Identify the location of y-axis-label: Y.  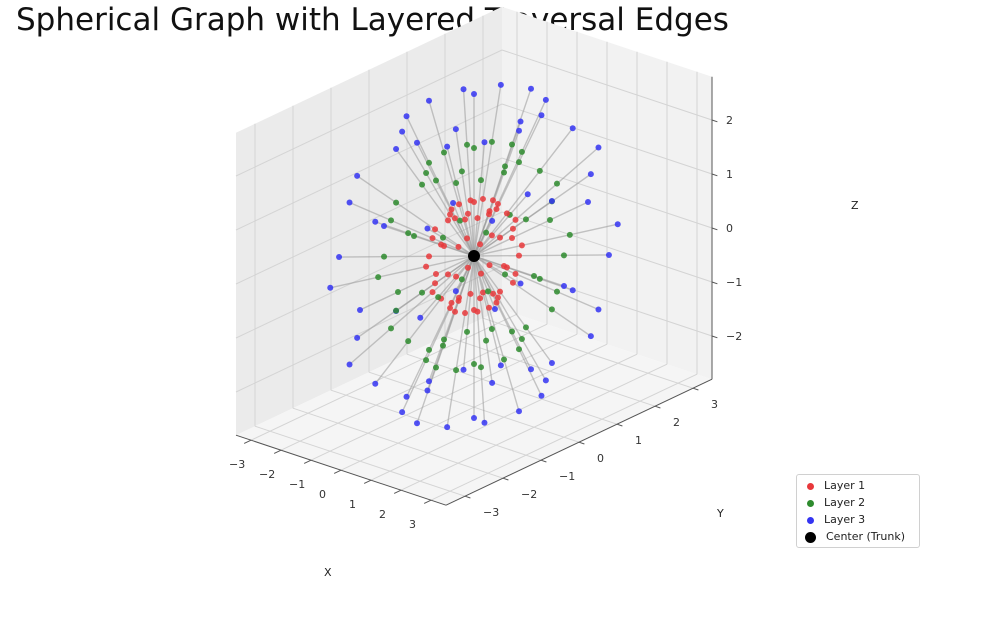
(720, 513).